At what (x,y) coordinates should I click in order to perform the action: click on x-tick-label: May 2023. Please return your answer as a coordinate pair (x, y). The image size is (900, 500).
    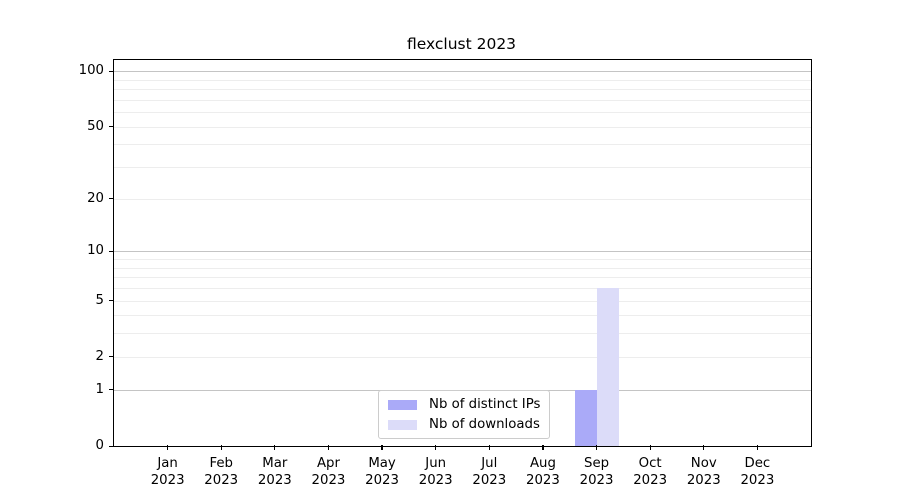
    Looking at the image, I should click on (382, 472).